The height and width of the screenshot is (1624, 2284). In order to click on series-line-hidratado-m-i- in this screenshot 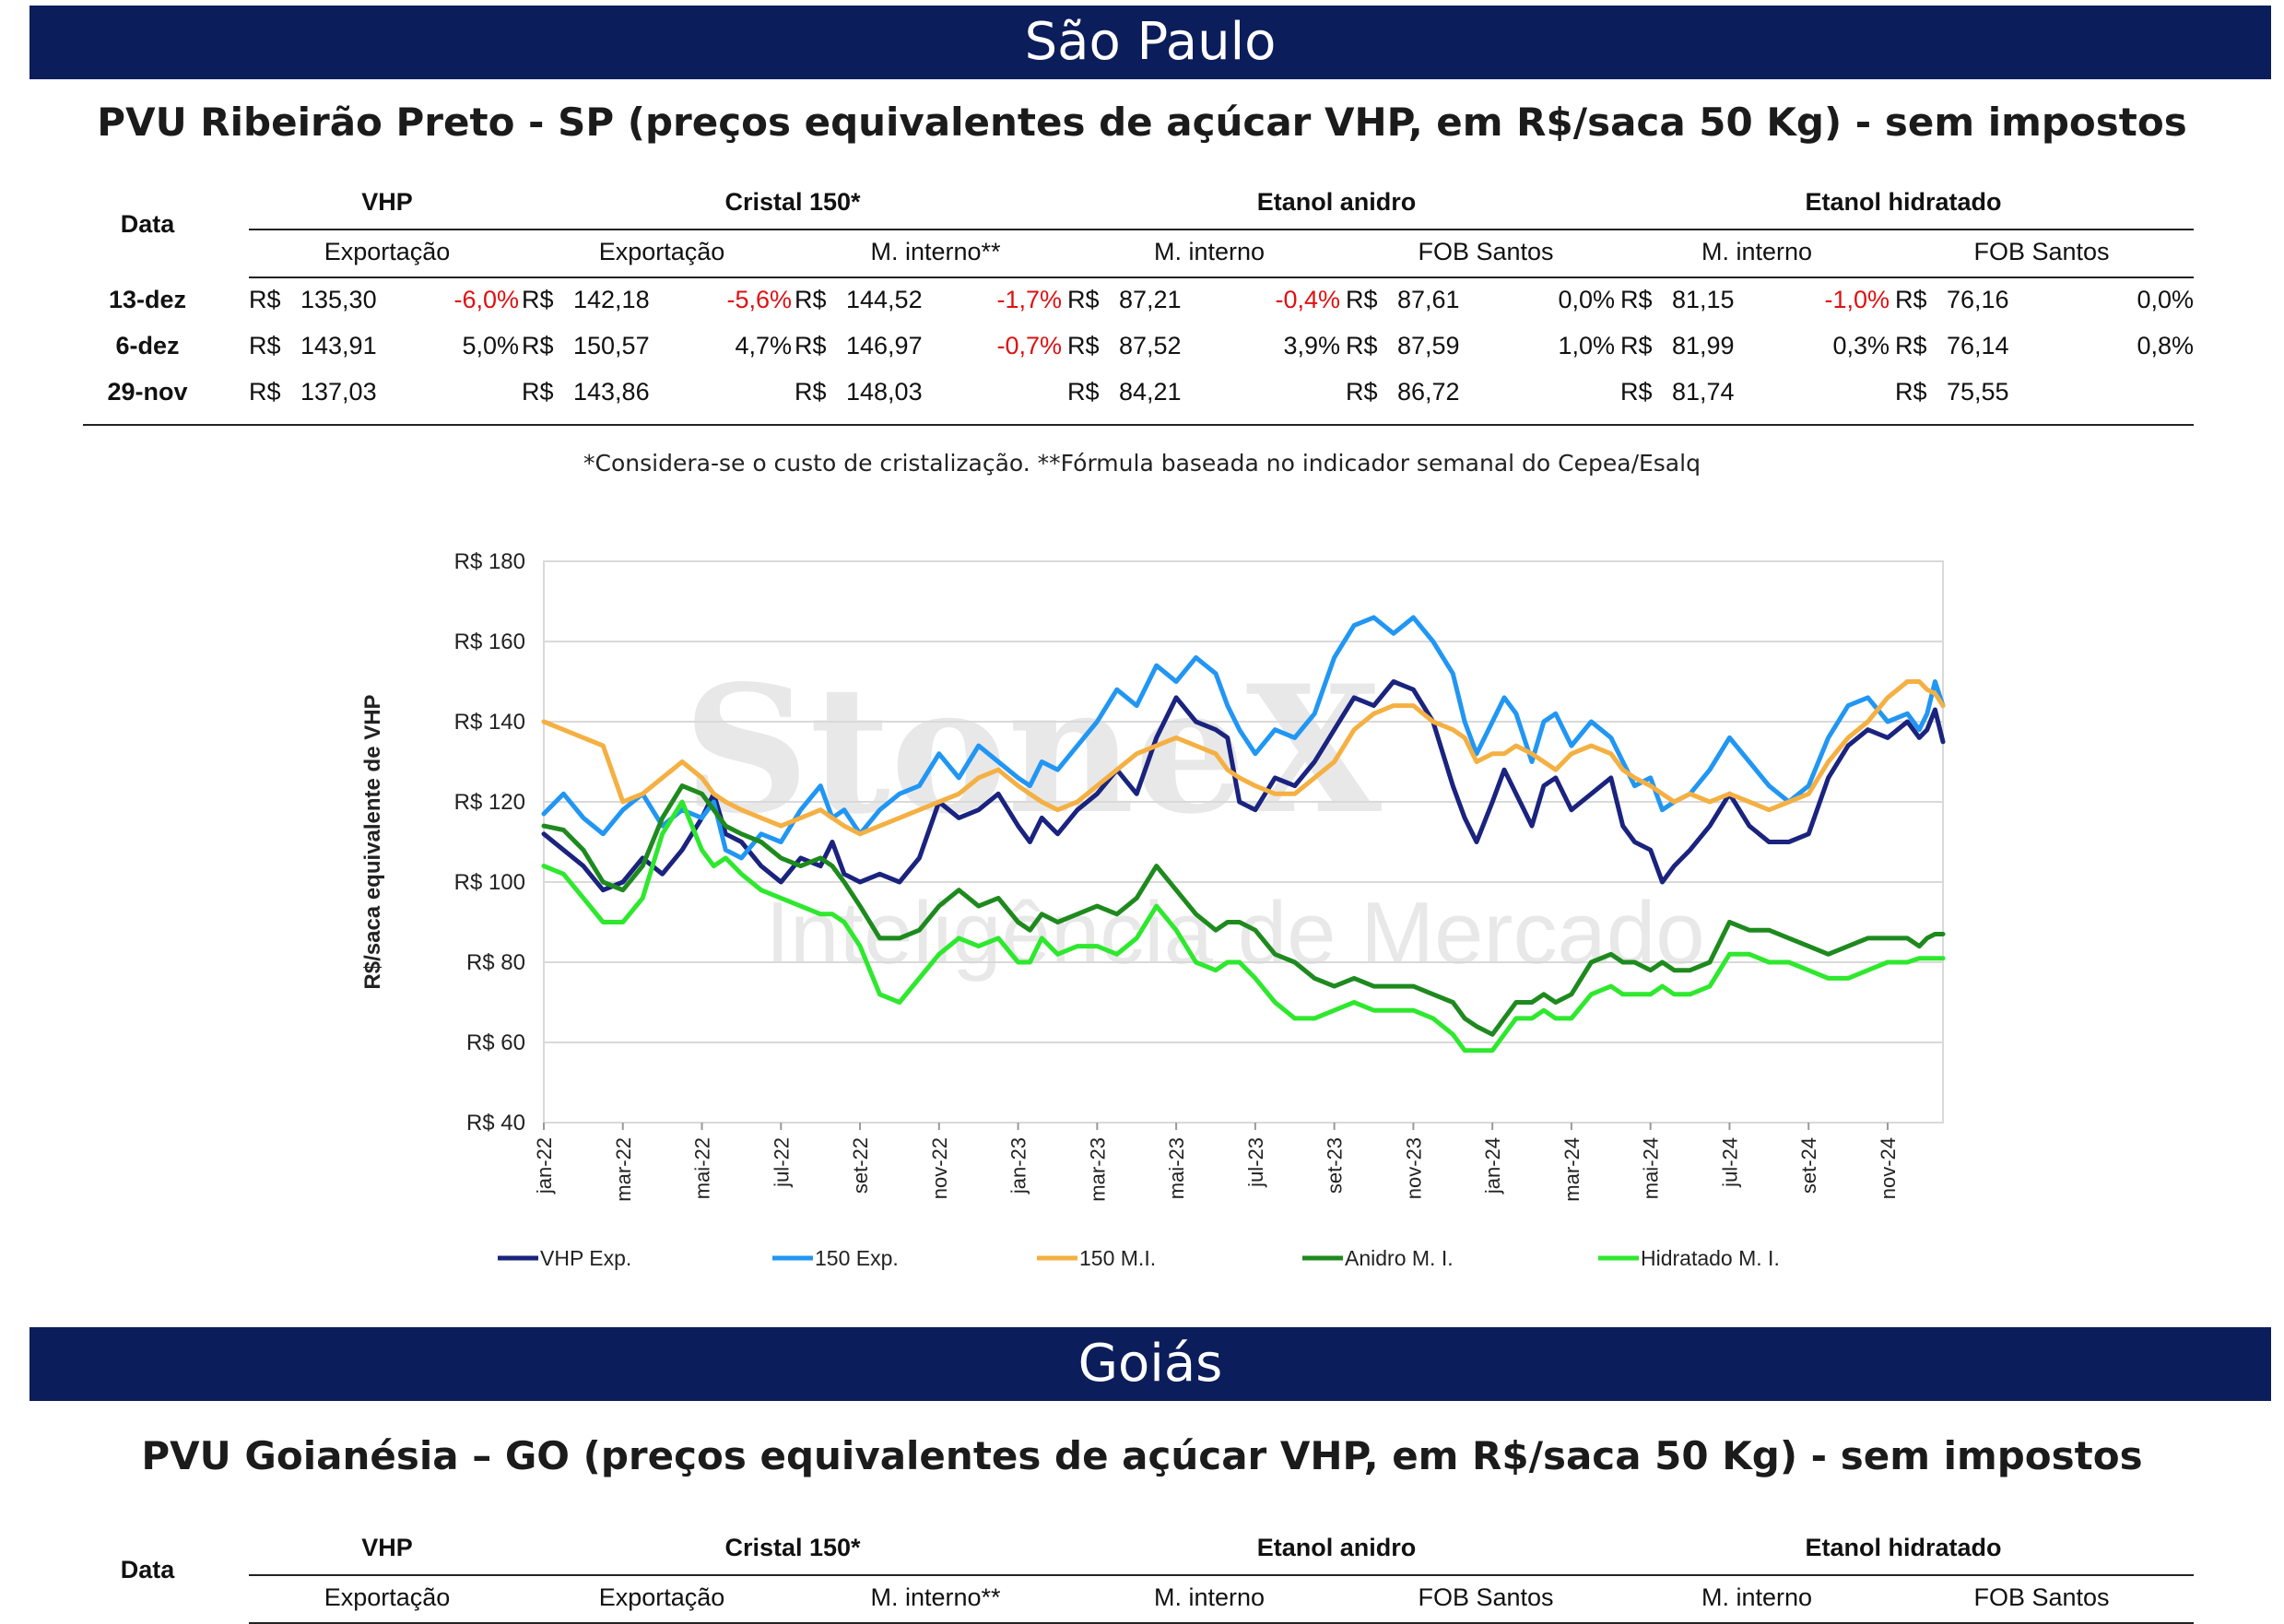, I will do `click(1243, 926)`.